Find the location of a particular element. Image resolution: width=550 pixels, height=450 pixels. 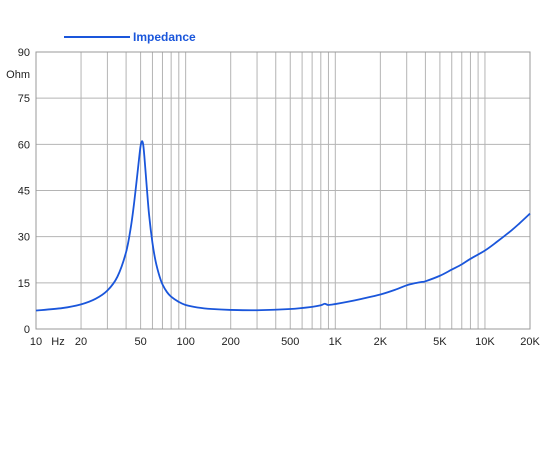

x-tick-label: 500 is located at coordinates (290, 342).